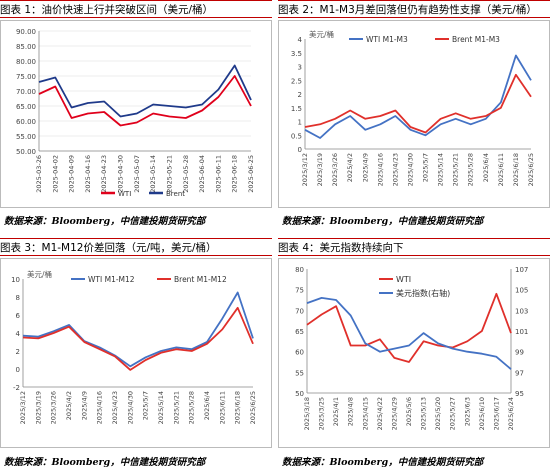 This screenshot has height=471, width=550. Describe the element at coordinates (423, 293) in the screenshot. I see `legend-label: 美元指数(右轴)` at that location.